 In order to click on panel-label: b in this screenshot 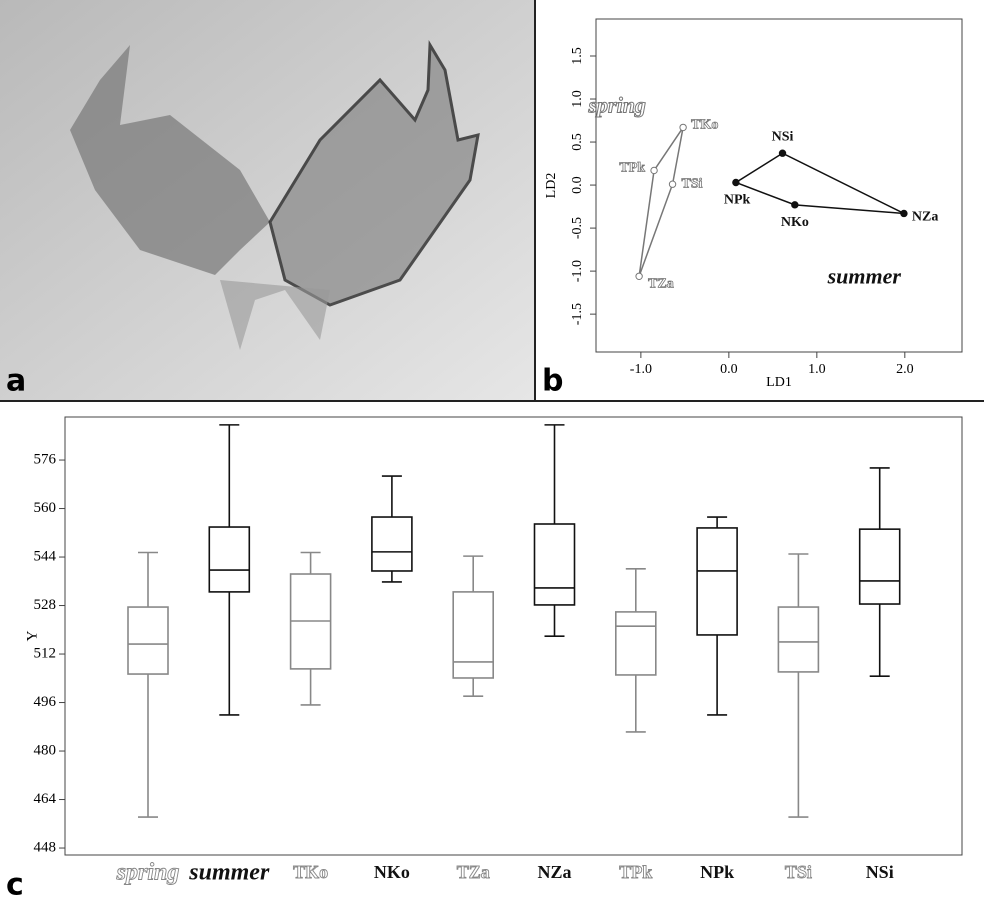, I will do `click(552, 381)`.